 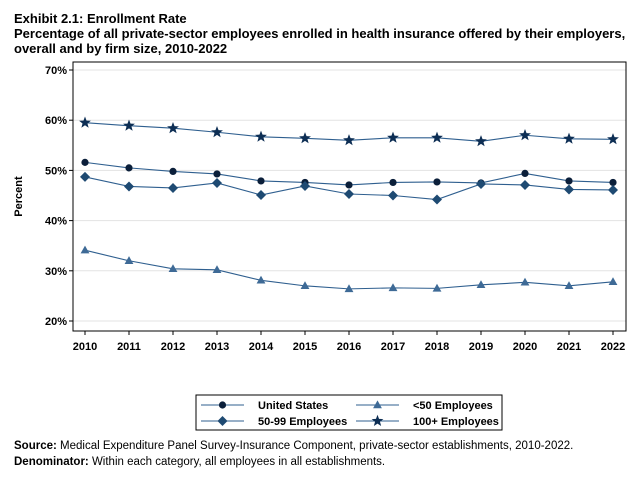 I want to click on legend-item-2: 50-99 Employees, so click(x=274, y=422).